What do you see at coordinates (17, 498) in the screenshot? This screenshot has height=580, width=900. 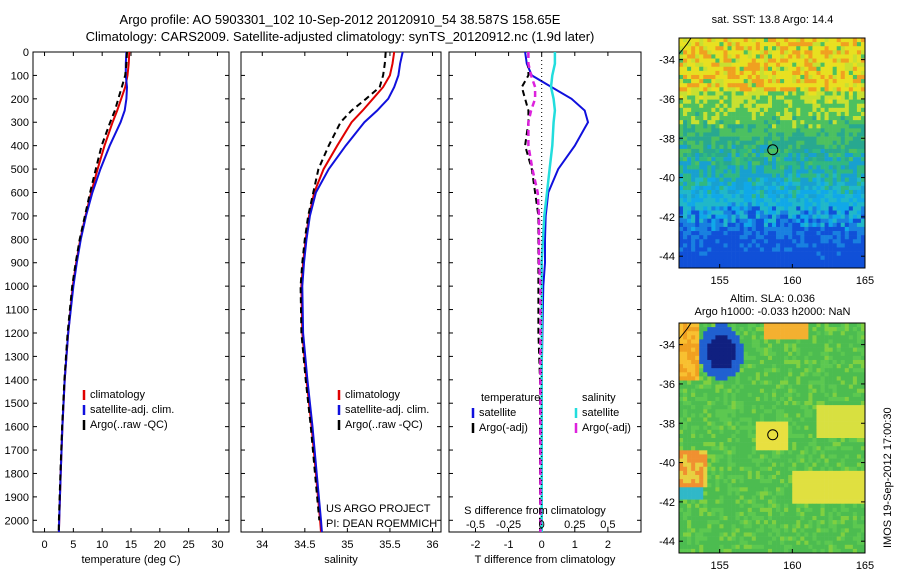 I see `y-tick-label: 1900` at bounding box center [17, 498].